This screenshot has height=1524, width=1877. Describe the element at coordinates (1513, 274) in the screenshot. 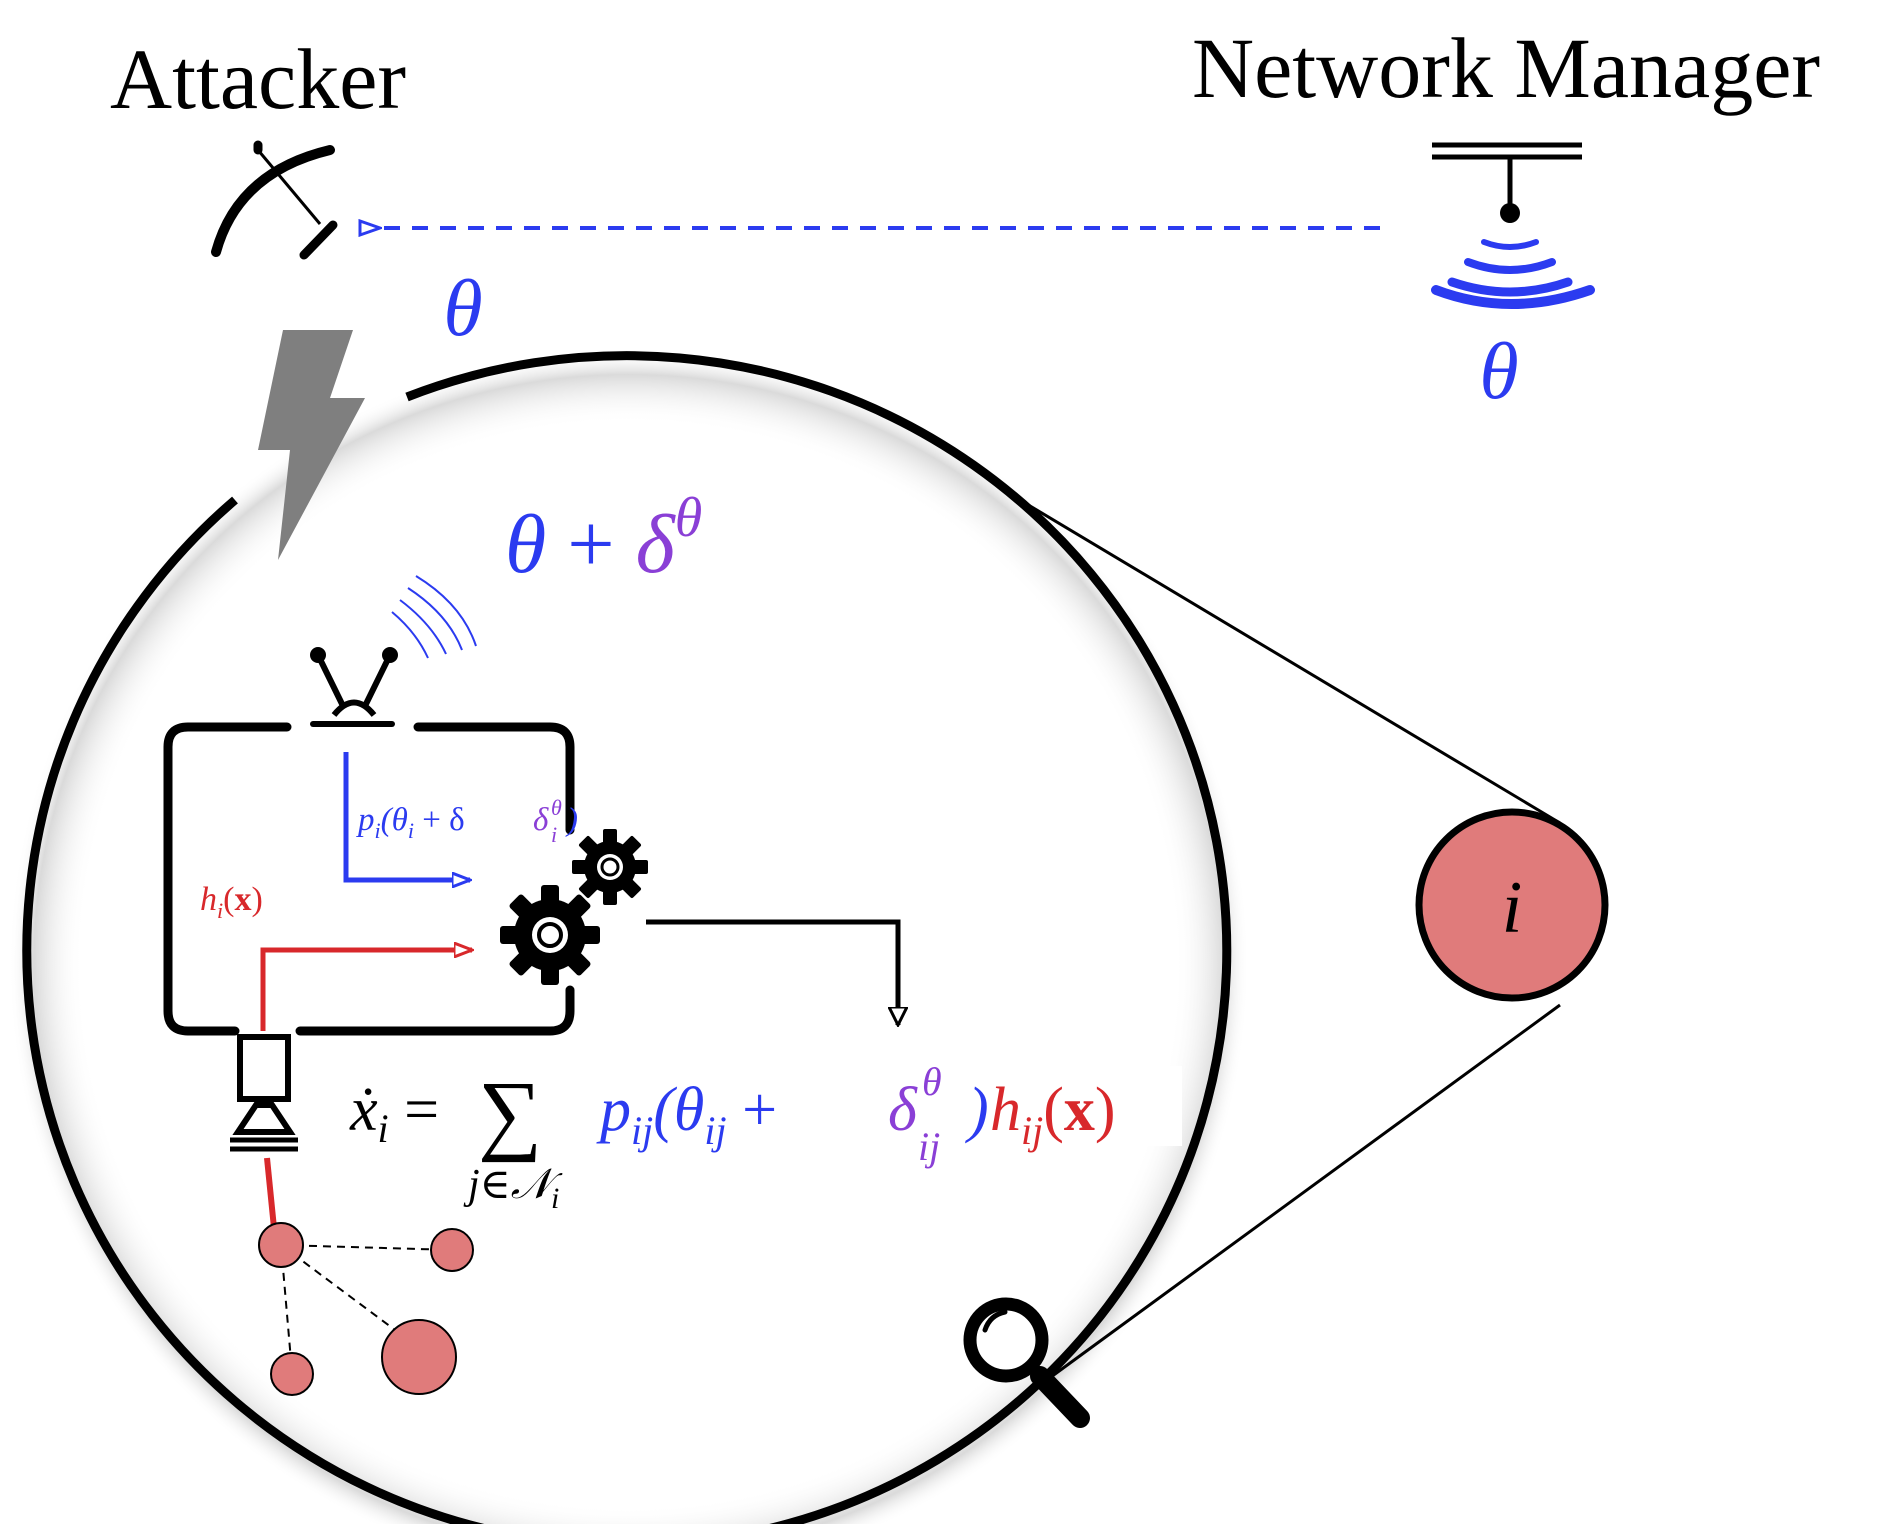

I see `signal-waves-icon` at that location.